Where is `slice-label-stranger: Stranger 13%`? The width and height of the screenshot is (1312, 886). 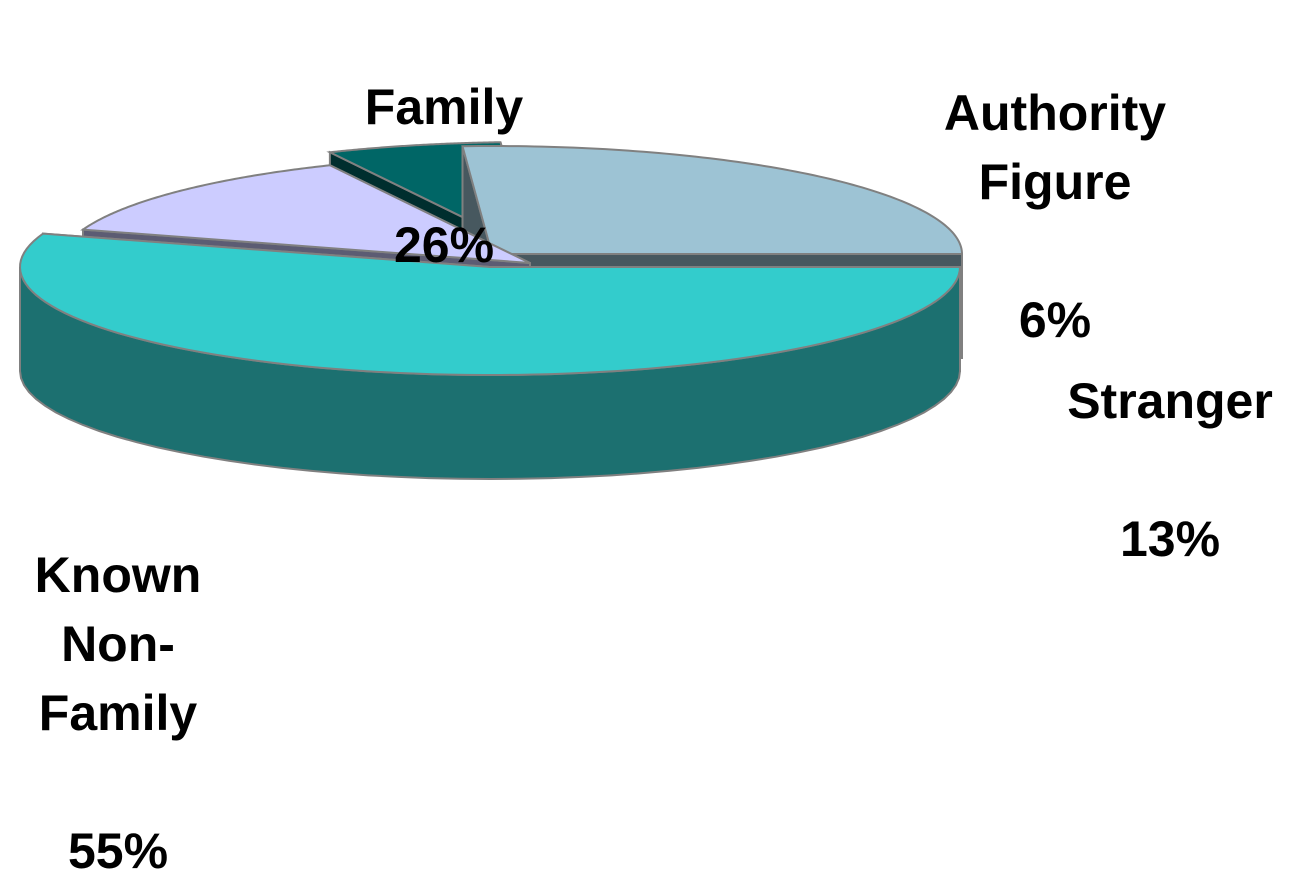 slice-label-stranger: Stranger 13% is located at coordinates (1166, 436).